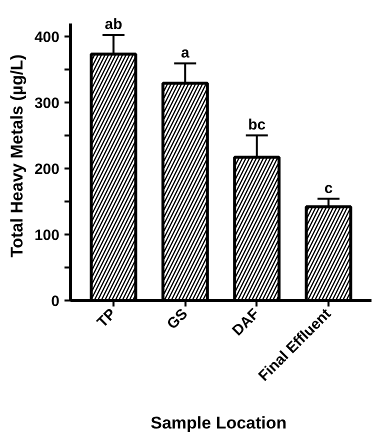 The height and width of the screenshot is (435, 376). Describe the element at coordinates (55, 301) in the screenshot. I see `y-tick-label: 0` at that location.